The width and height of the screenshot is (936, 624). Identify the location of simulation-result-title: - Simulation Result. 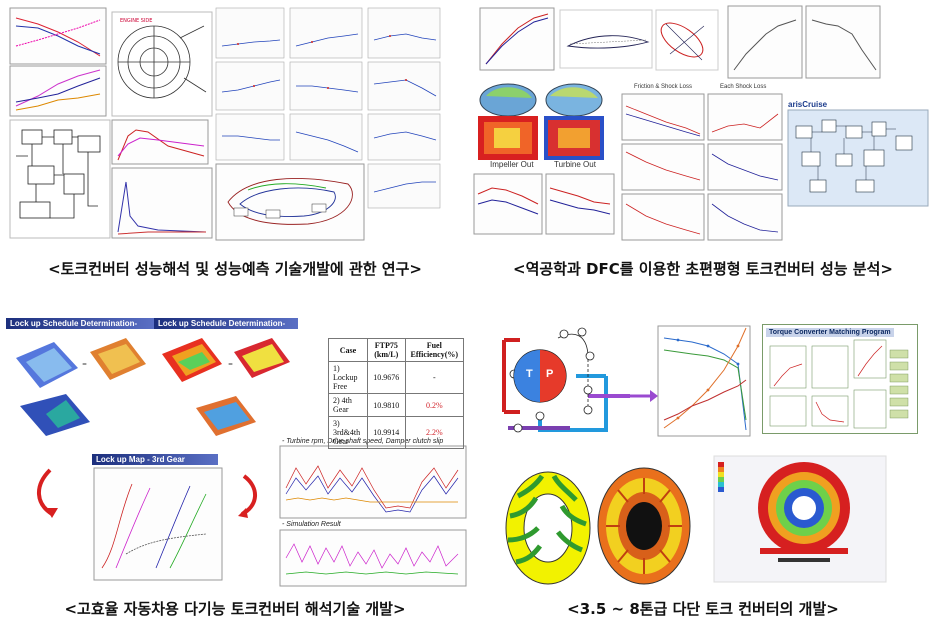
(311, 524).